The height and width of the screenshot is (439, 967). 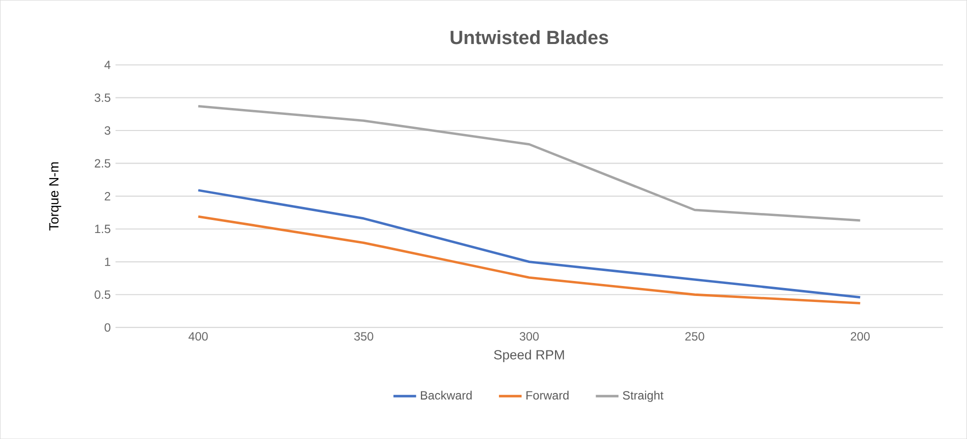 What do you see at coordinates (446, 395) in the screenshot?
I see `legend-label: Backward` at bounding box center [446, 395].